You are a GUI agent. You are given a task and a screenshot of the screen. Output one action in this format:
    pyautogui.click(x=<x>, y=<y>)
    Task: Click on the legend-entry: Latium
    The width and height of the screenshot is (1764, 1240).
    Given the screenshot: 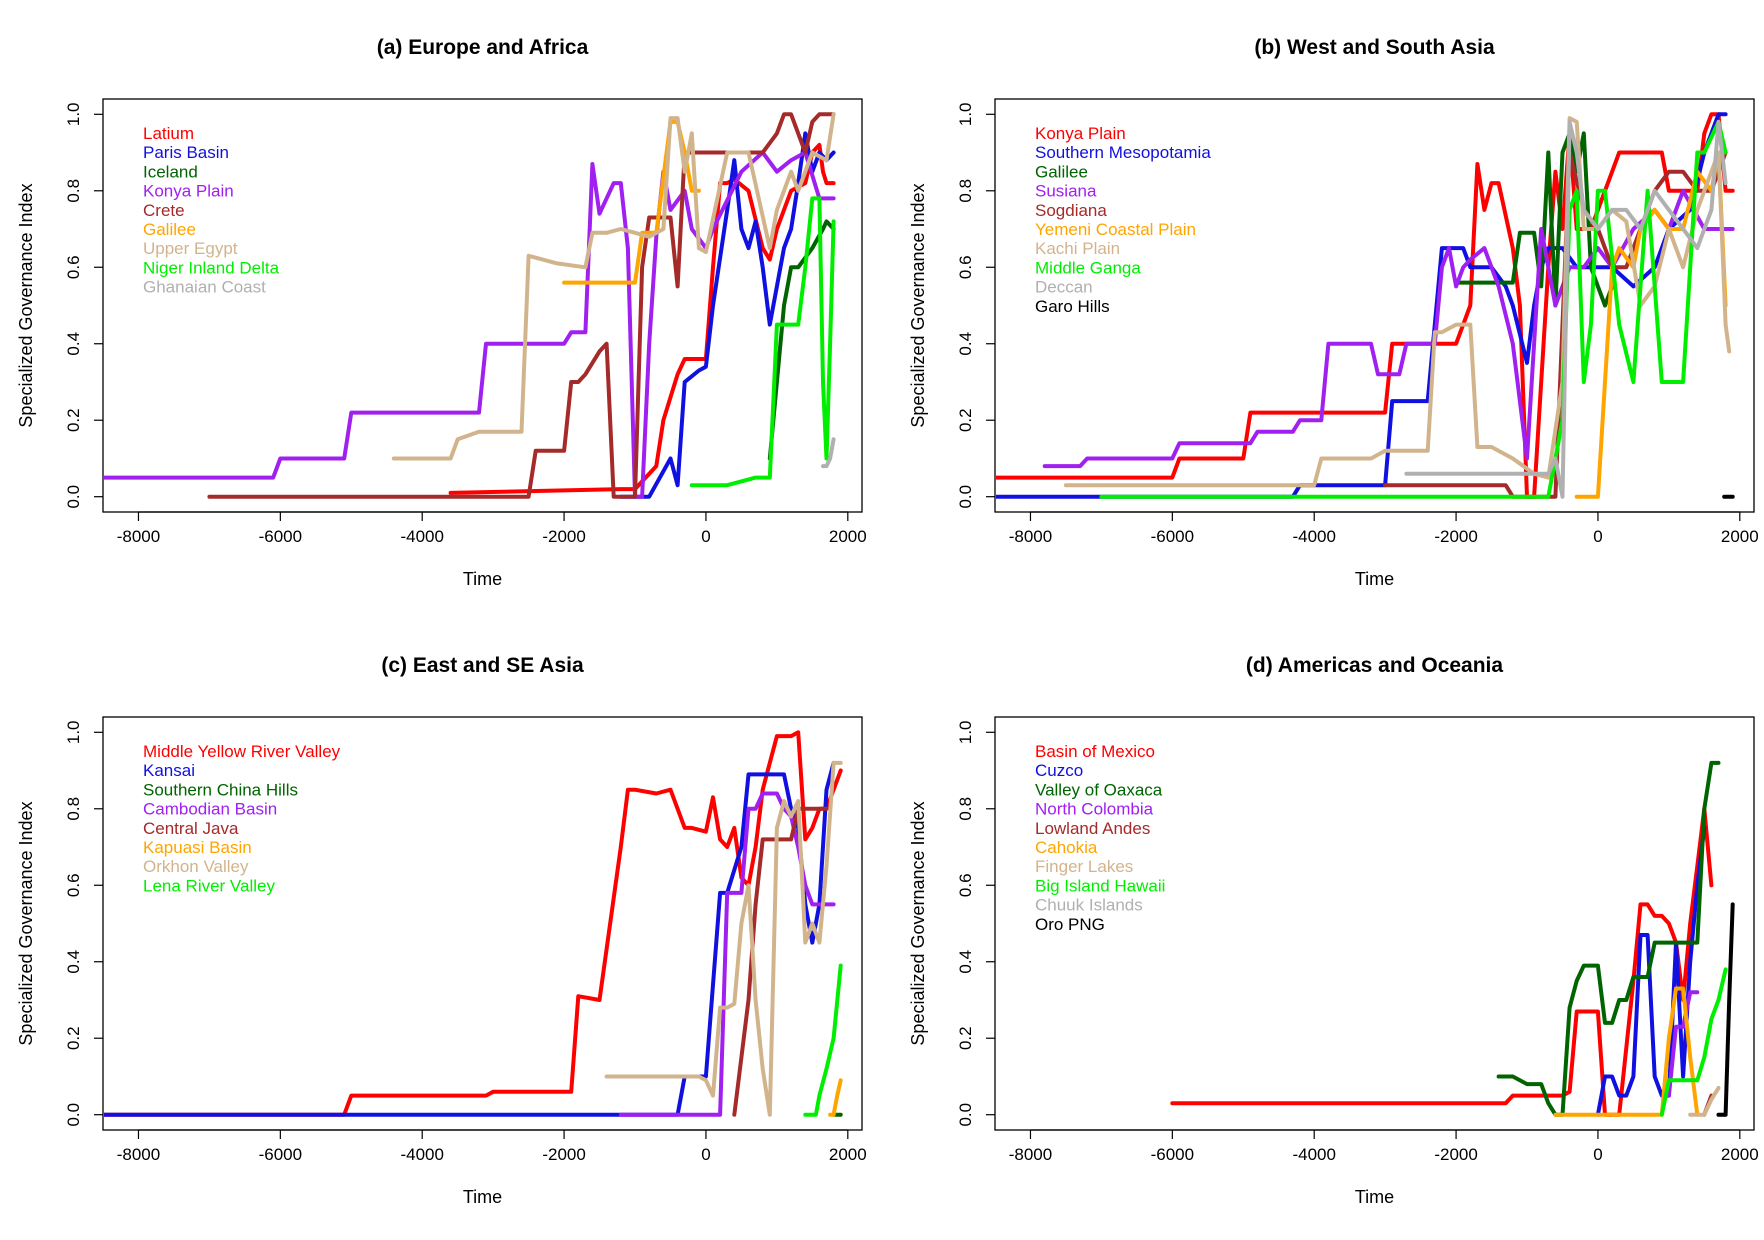 What is the action you would take?
    pyautogui.click(x=168, y=133)
    